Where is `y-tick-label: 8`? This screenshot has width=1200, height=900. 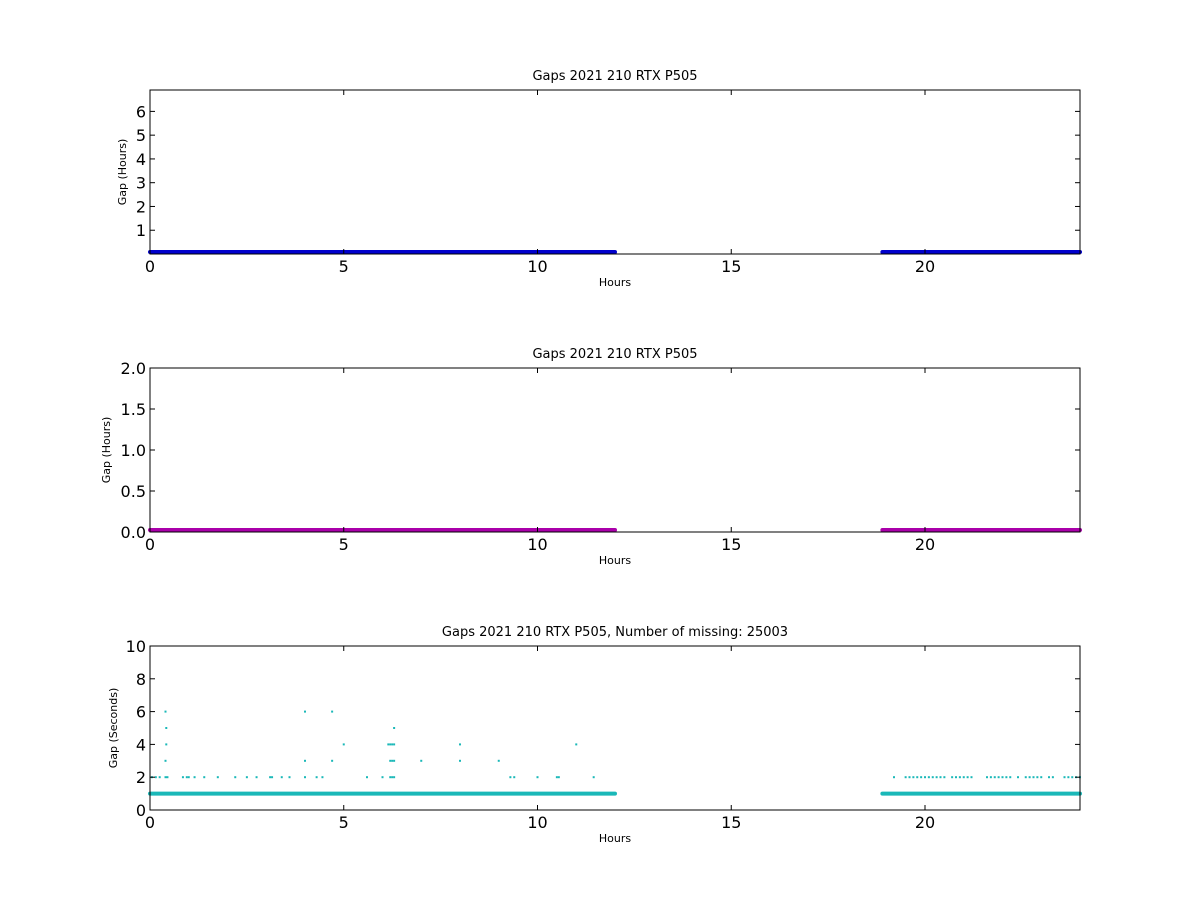 y-tick-label: 8 is located at coordinates (141, 679).